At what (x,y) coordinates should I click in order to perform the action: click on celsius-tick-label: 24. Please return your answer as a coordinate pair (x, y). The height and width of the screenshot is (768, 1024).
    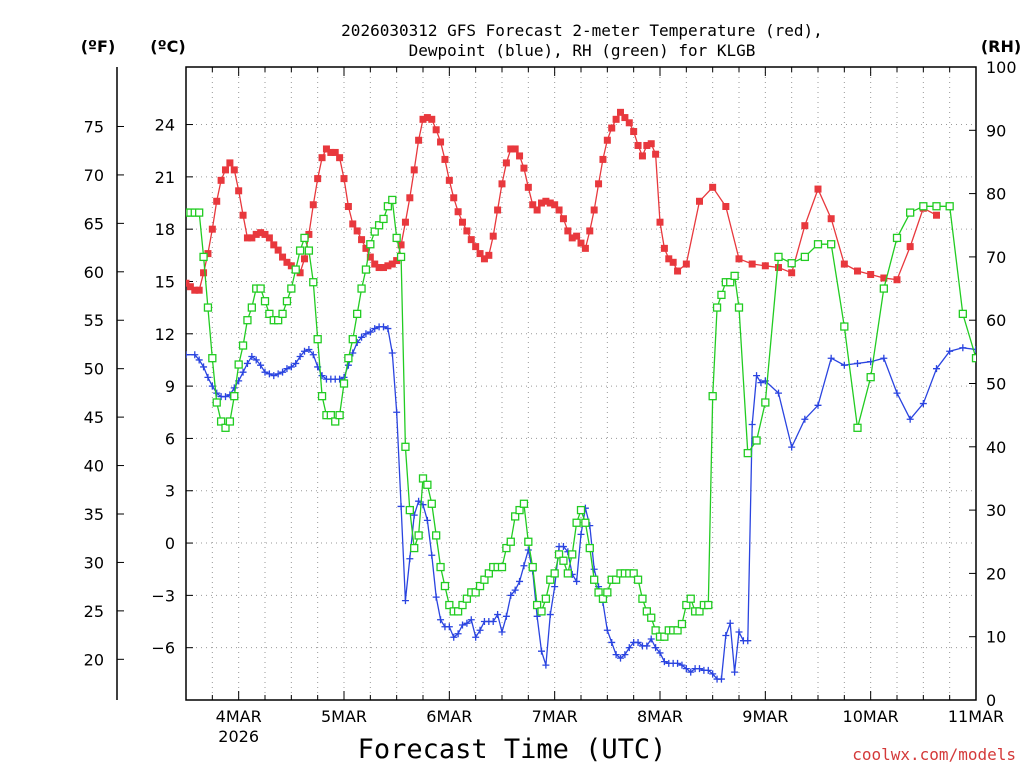
    Looking at the image, I should click on (165, 125).